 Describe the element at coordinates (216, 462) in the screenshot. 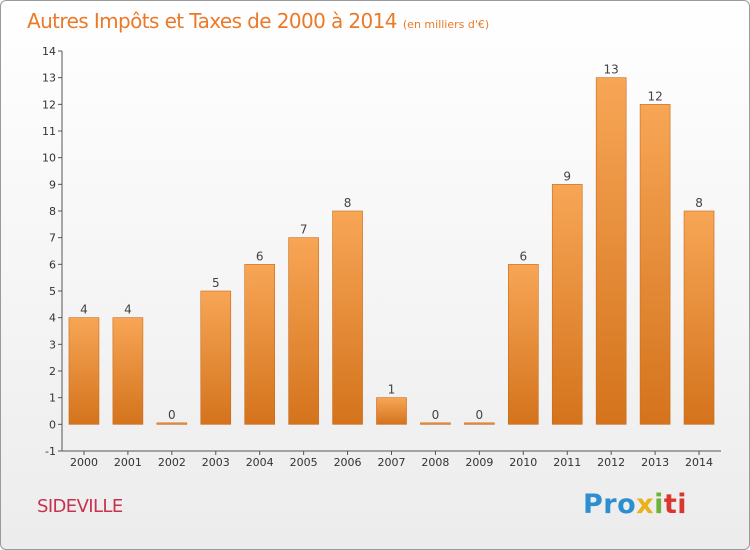

I see `x-tick-label: 2003` at that location.